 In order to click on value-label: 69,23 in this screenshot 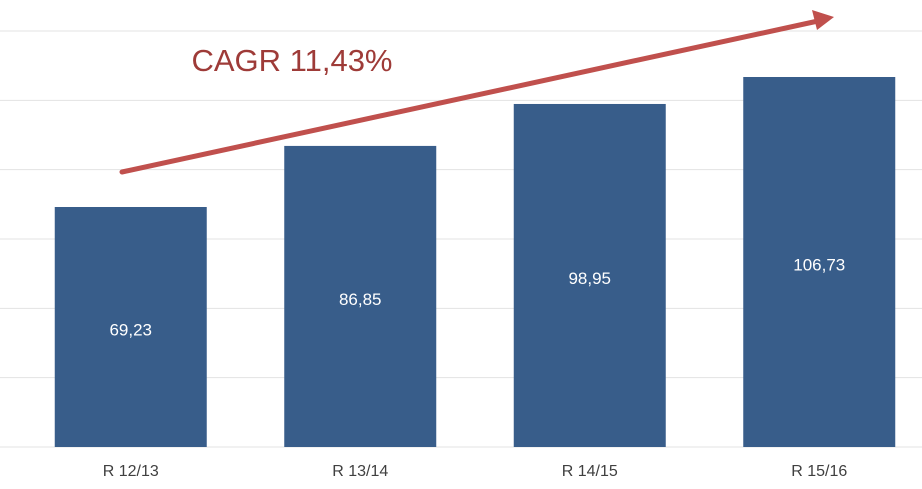, I will do `click(130, 329)`.